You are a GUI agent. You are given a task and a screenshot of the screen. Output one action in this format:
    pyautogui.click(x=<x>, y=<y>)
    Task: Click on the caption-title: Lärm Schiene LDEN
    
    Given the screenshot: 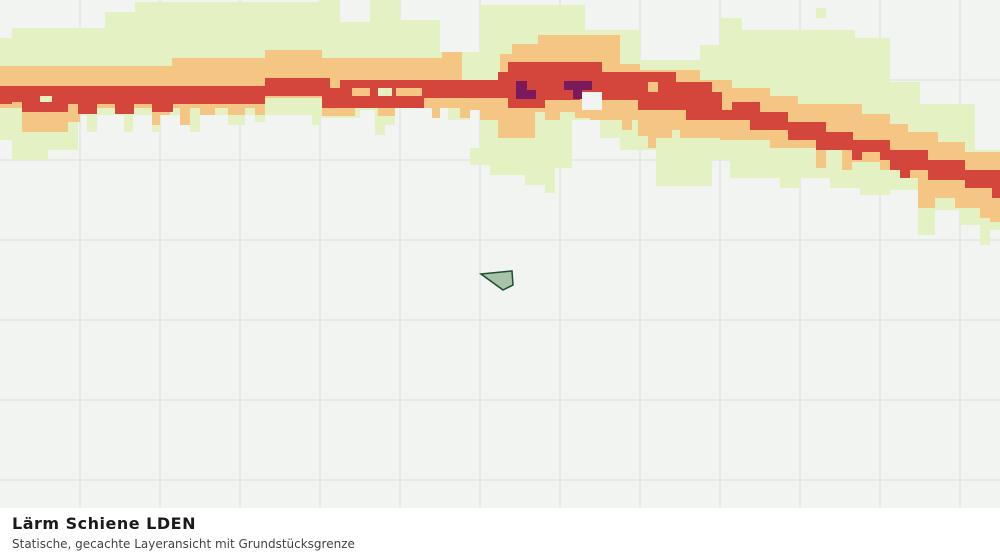 What is the action you would take?
    pyautogui.click(x=104, y=523)
    